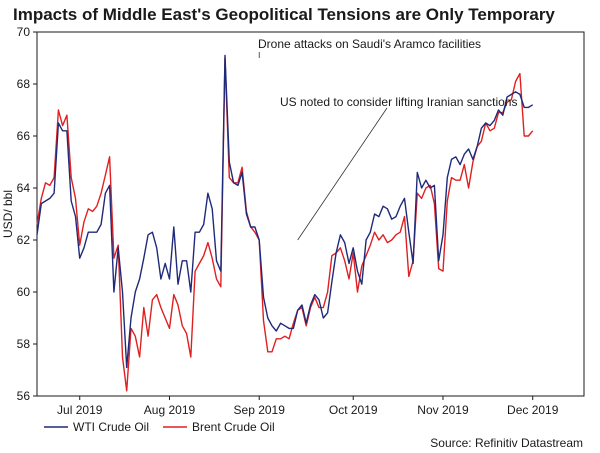 The width and height of the screenshot is (600, 453). Describe the element at coordinates (8, 214) in the screenshot. I see `y-axis-label: USD/ bbl` at that location.